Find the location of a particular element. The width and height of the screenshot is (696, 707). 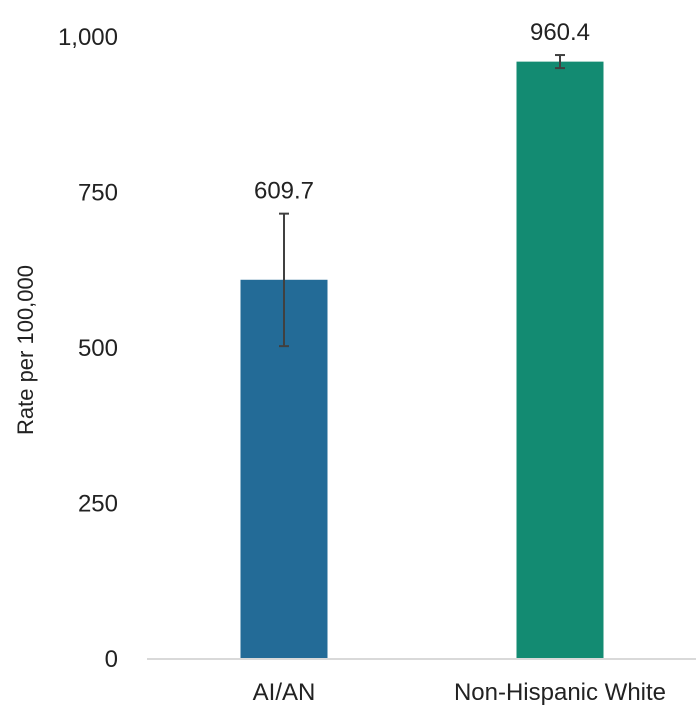

category-labels-group: AI/AN Non-Hispanic White is located at coordinates (459, 692).